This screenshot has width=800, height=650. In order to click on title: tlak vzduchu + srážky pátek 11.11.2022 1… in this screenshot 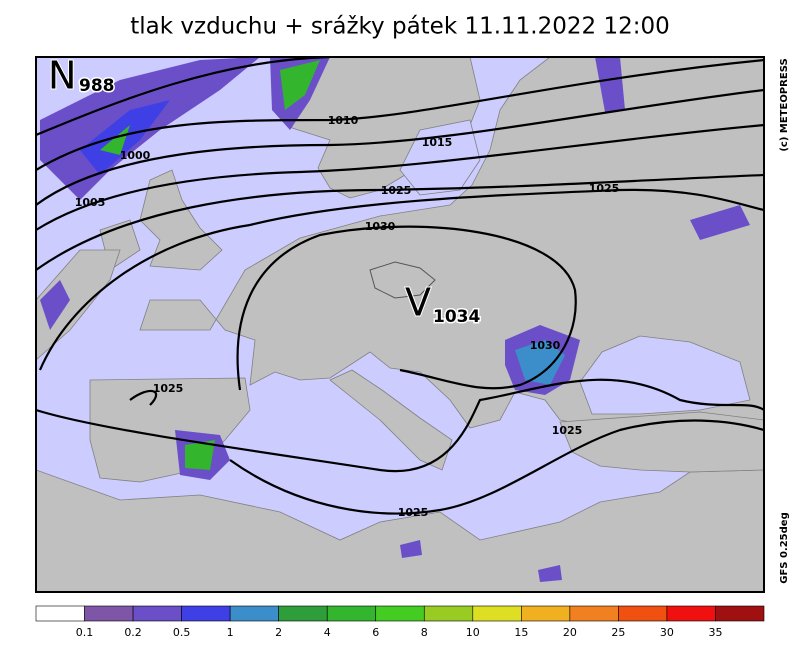, I will do `click(400, 27)`.